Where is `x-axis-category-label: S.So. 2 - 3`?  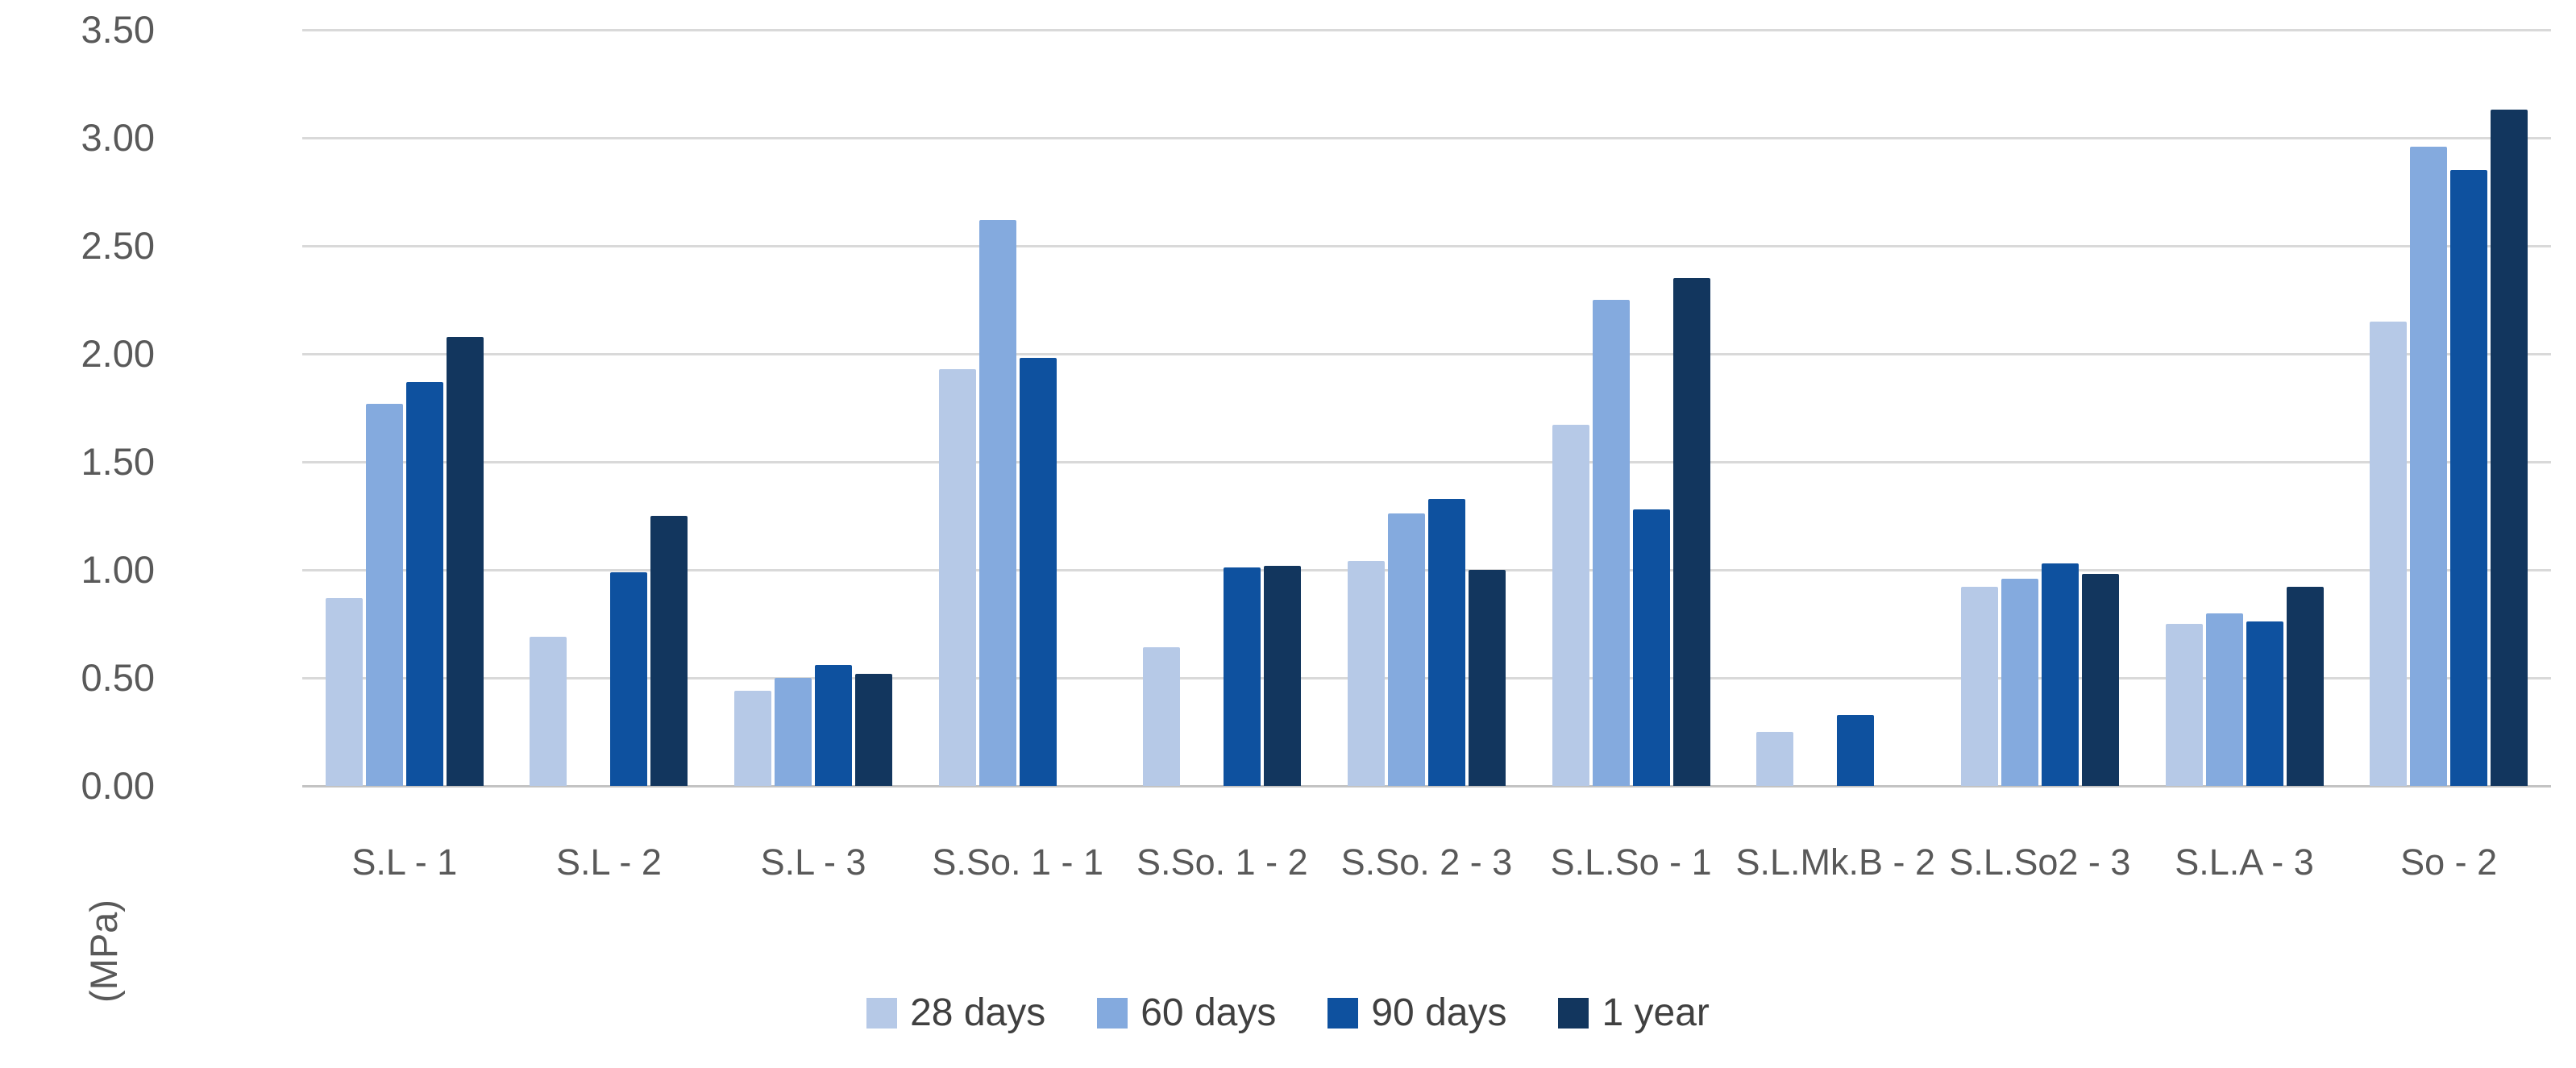
x-axis-category-label: S.So. 2 - 3 is located at coordinates (1426, 863).